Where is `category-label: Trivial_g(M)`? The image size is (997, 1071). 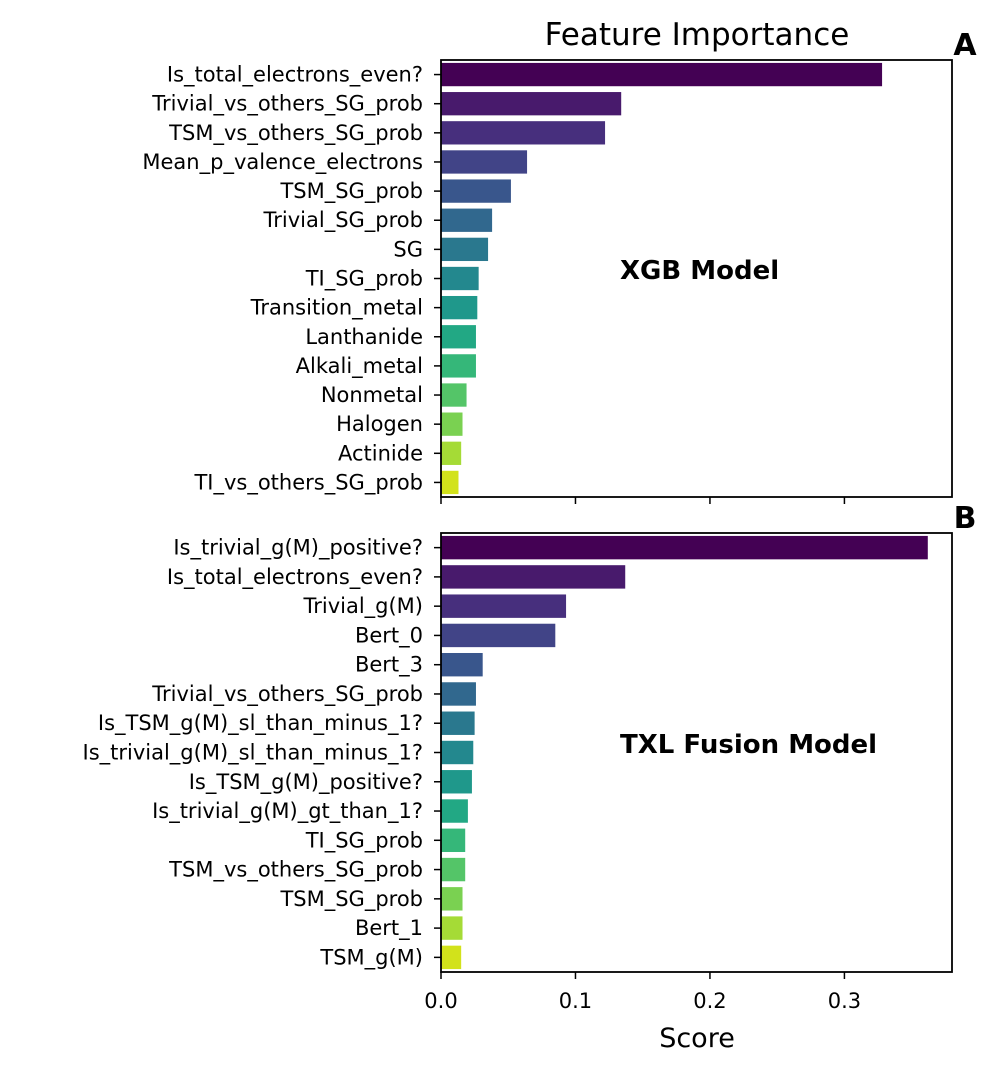
category-label: Trivial_g(M) is located at coordinates (362, 606).